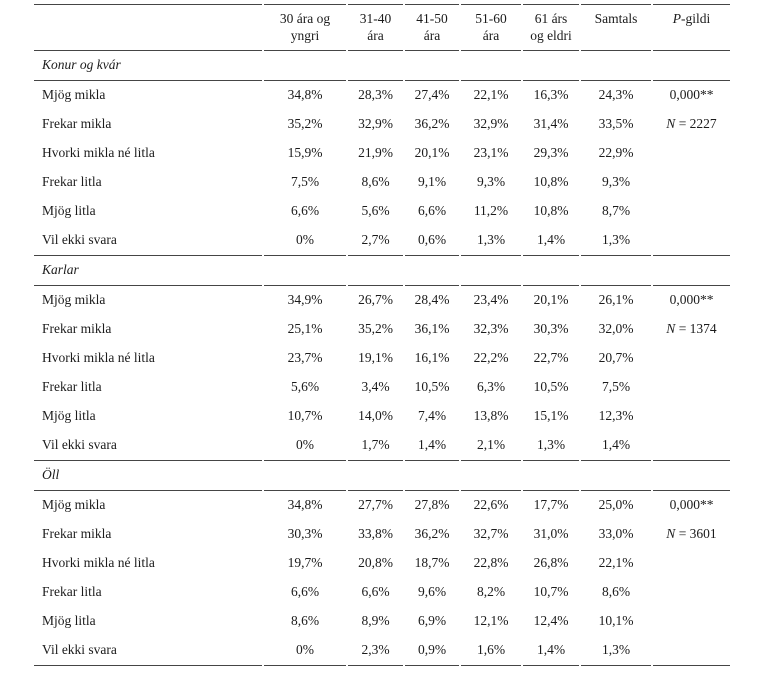 This screenshot has width=768, height=674. I want to click on value-cell: 8,9%, so click(375, 621).